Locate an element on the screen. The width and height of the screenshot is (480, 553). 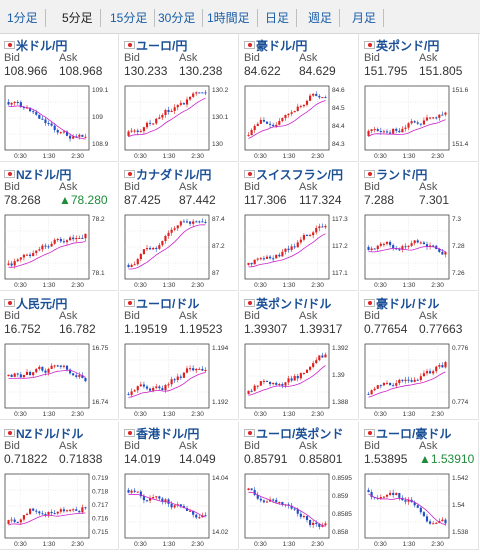
candlestick-chart: 87.4 87.2 87 0:30 1:30 2:30 is located at coordinates (179, 251).